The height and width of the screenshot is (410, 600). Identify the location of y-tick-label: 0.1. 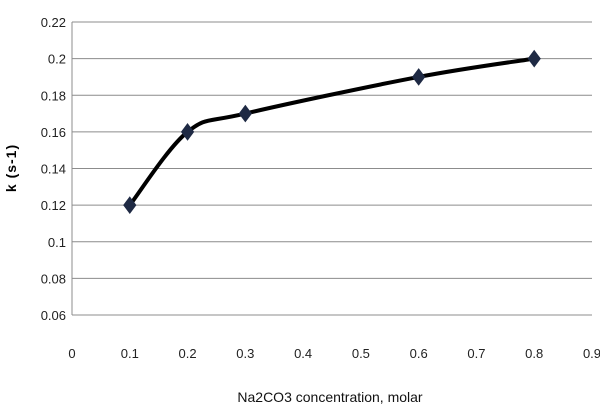
(57, 242).